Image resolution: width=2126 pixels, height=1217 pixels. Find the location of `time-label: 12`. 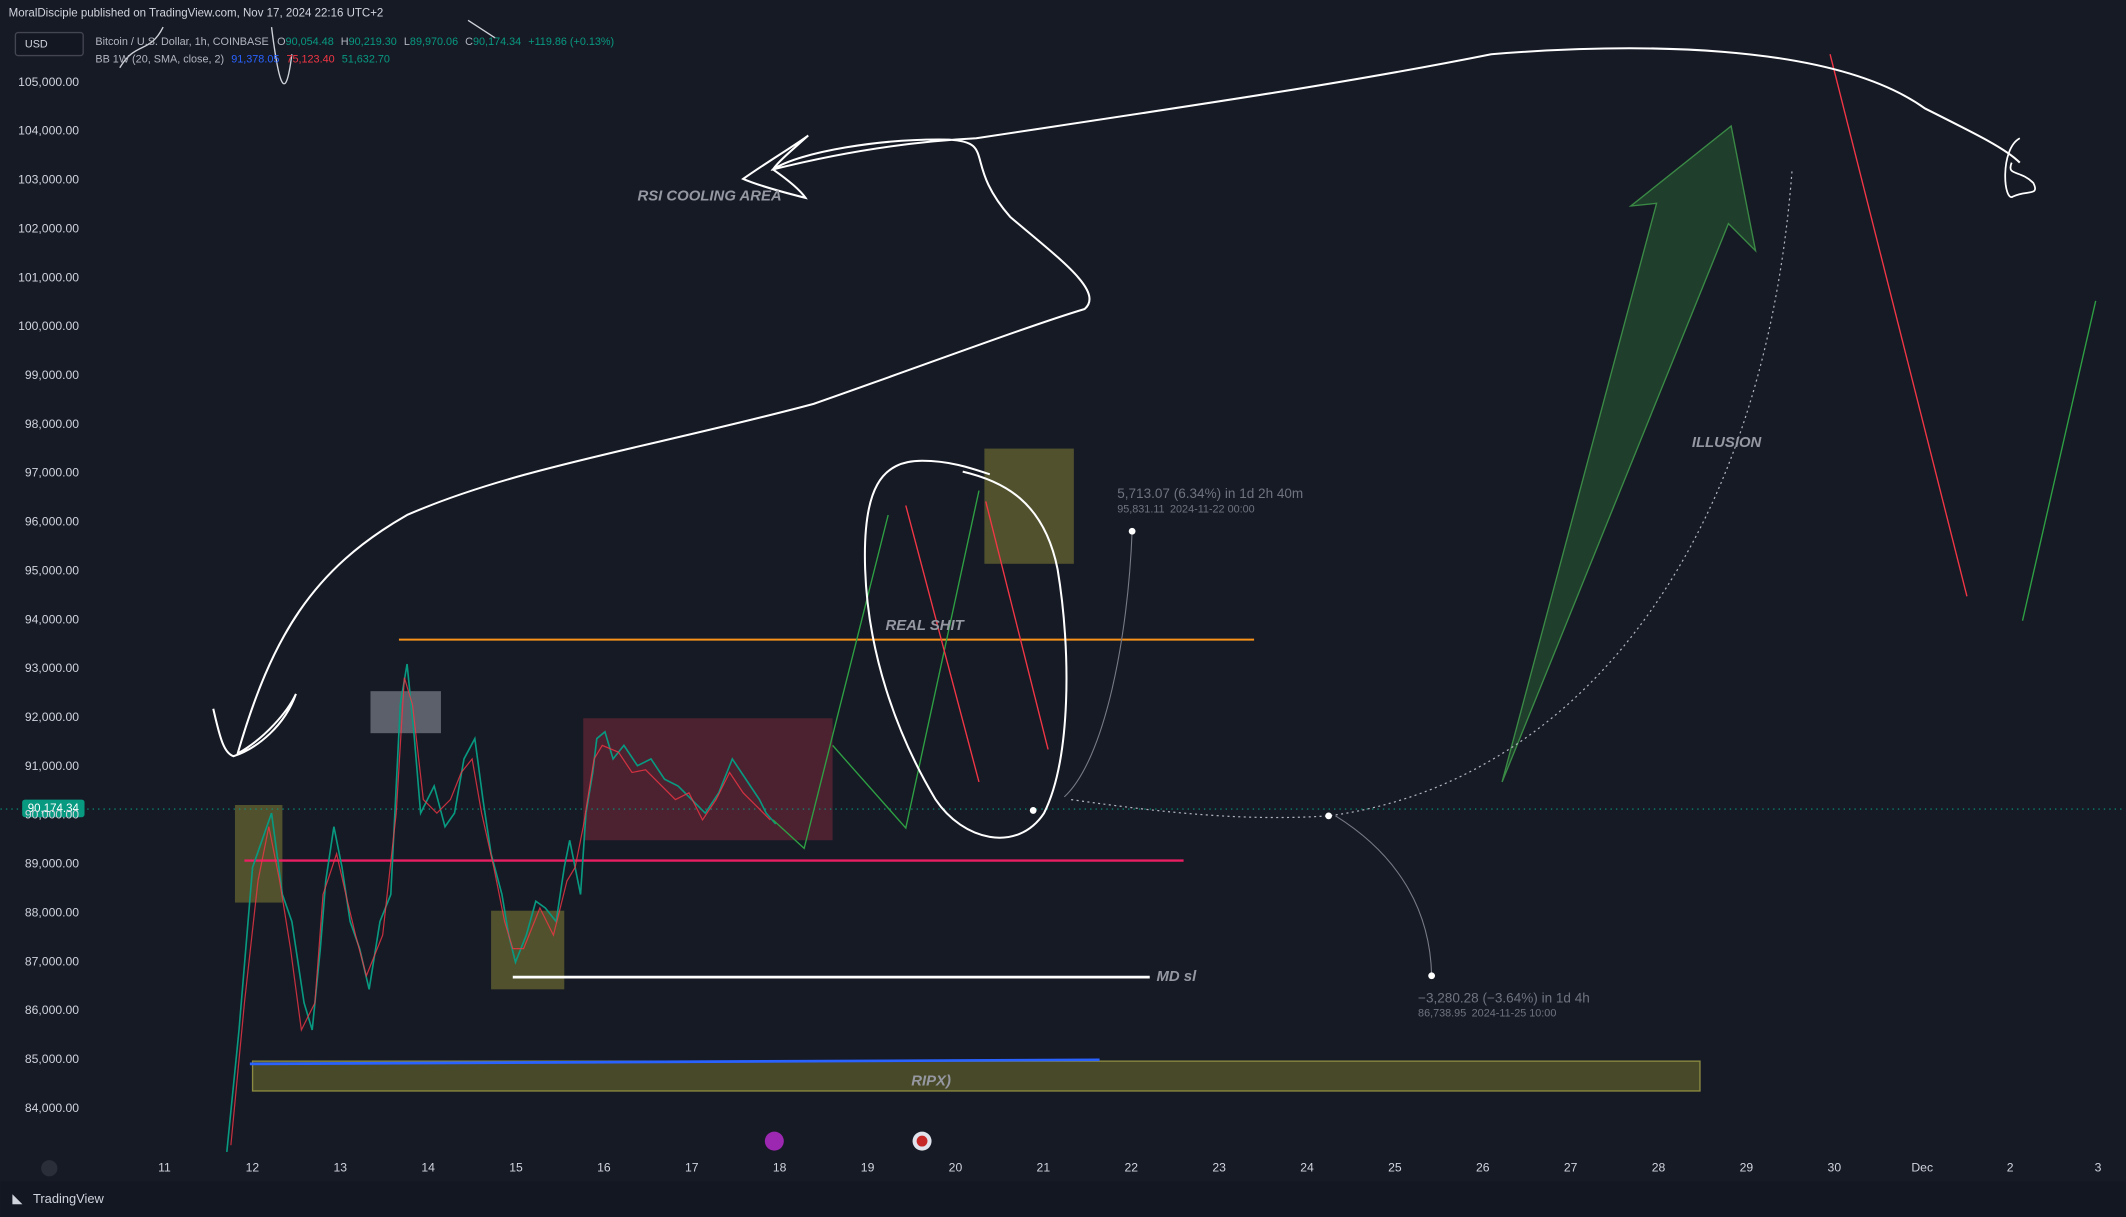

time-label: 12 is located at coordinates (253, 1167).